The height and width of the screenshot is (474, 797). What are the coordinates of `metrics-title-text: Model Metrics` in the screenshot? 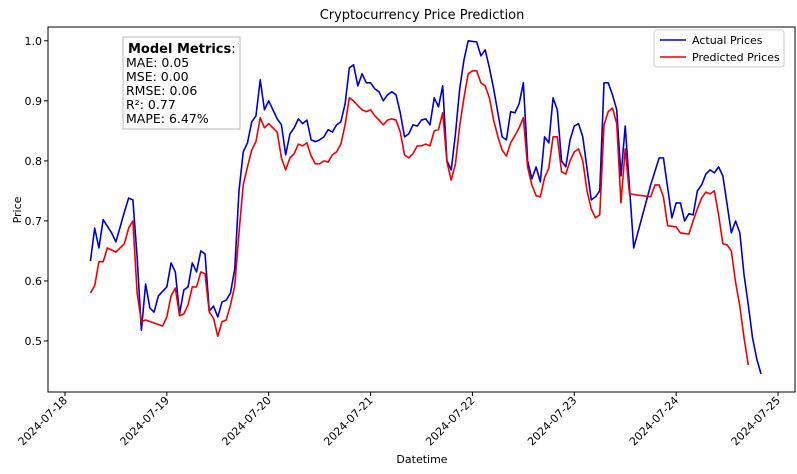 It's located at (180, 49).